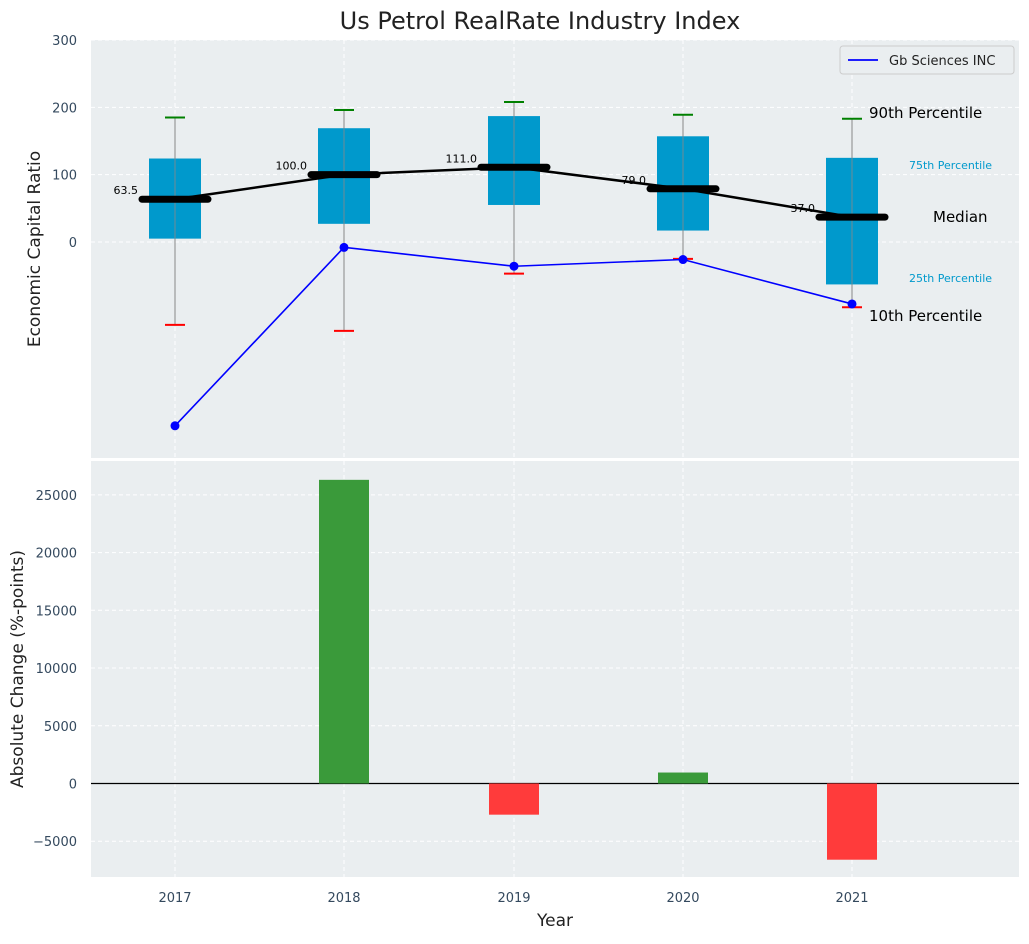 This screenshot has width=1029, height=944. I want to click on annotation-75th-percentile: 75th Percentile, so click(950, 165).